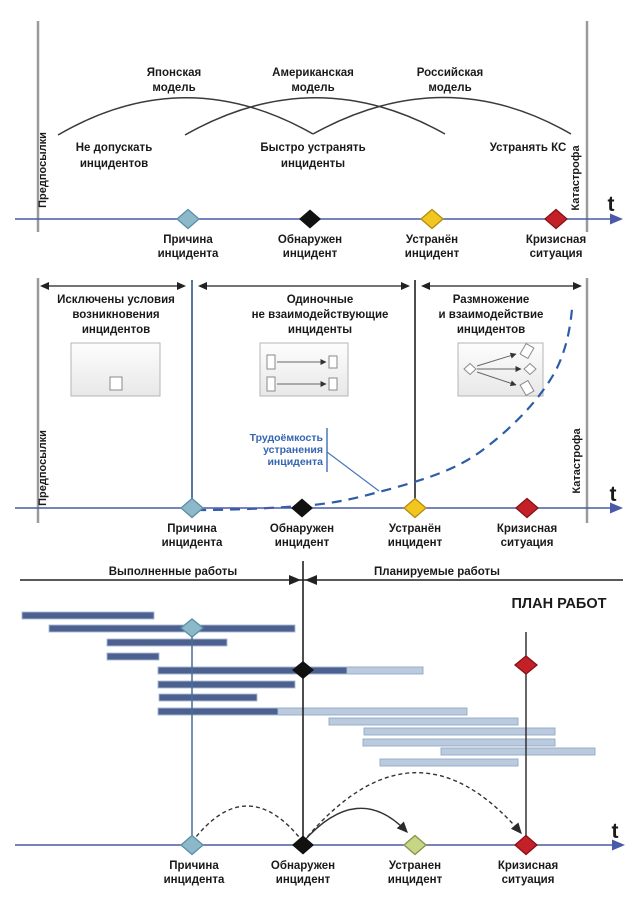 The height and width of the screenshot is (900, 640). What do you see at coordinates (556, 219) in the screenshot?
I see `p1-crisis-diamond-icon` at bounding box center [556, 219].